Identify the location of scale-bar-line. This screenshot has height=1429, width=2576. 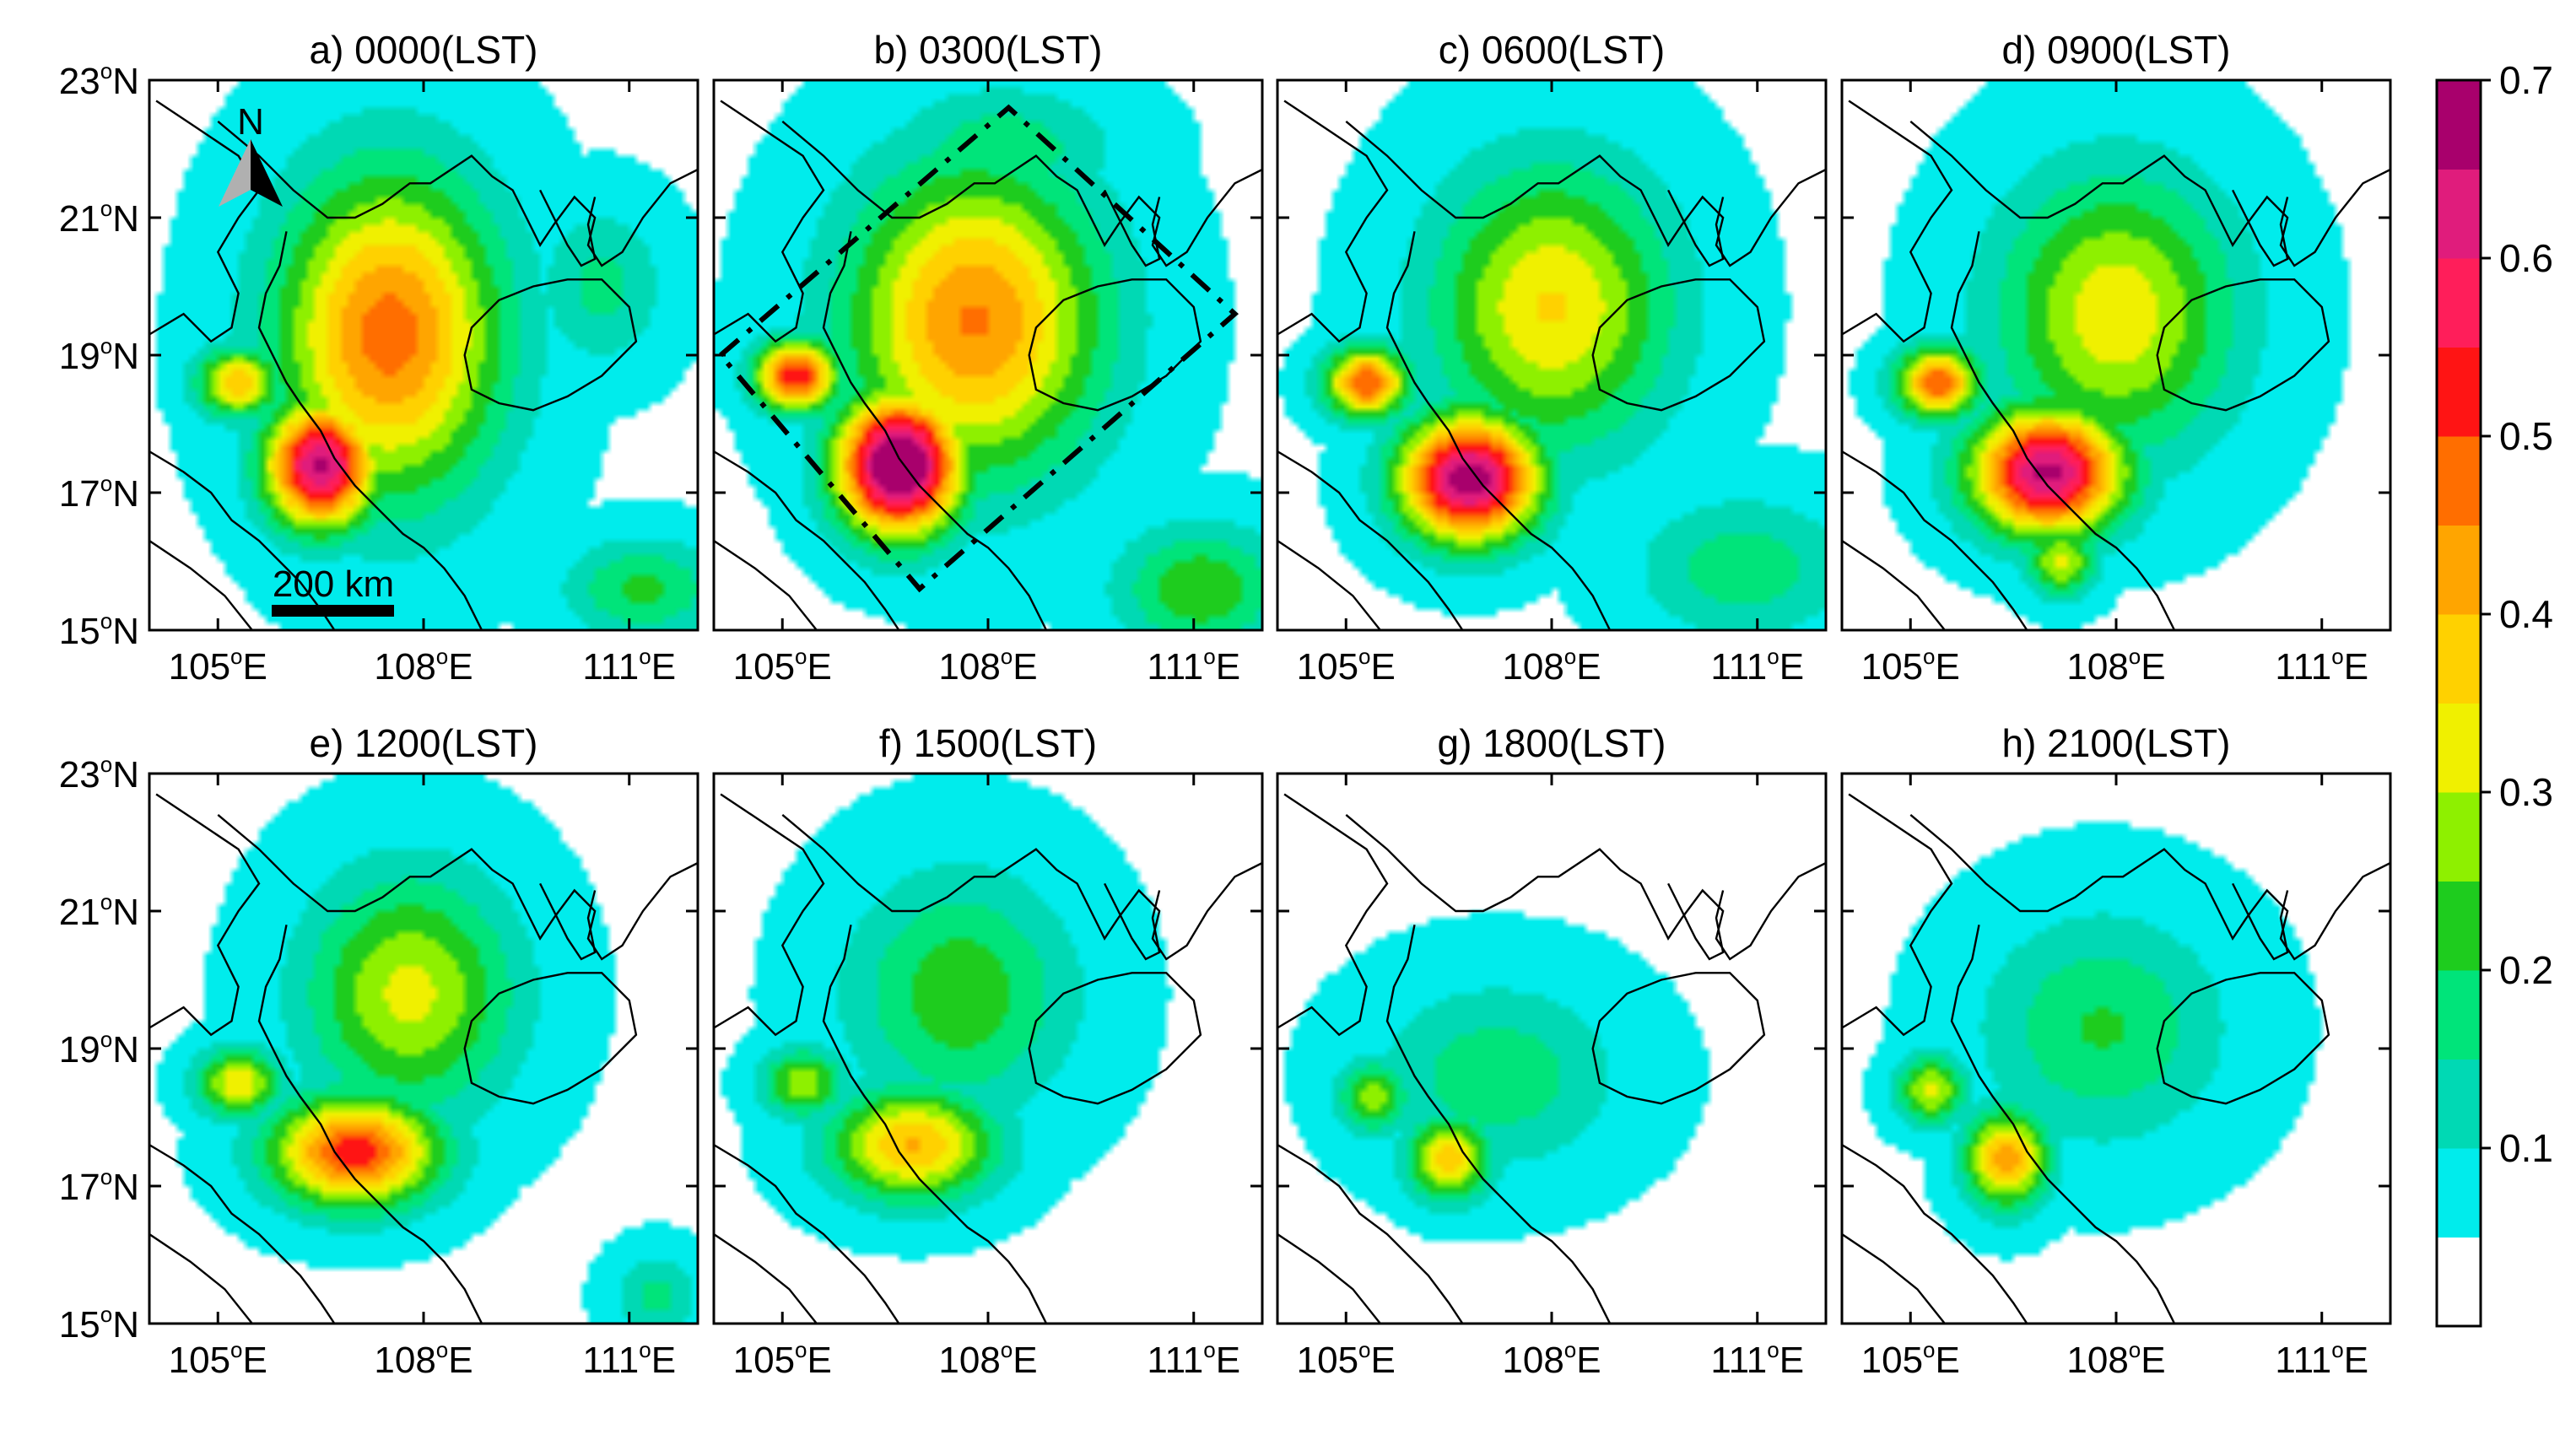
(333, 611).